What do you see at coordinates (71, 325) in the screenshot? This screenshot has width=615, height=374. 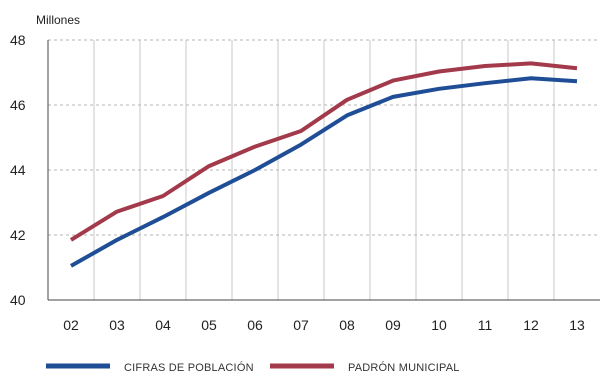 I see `x-tick-label: 02` at bounding box center [71, 325].